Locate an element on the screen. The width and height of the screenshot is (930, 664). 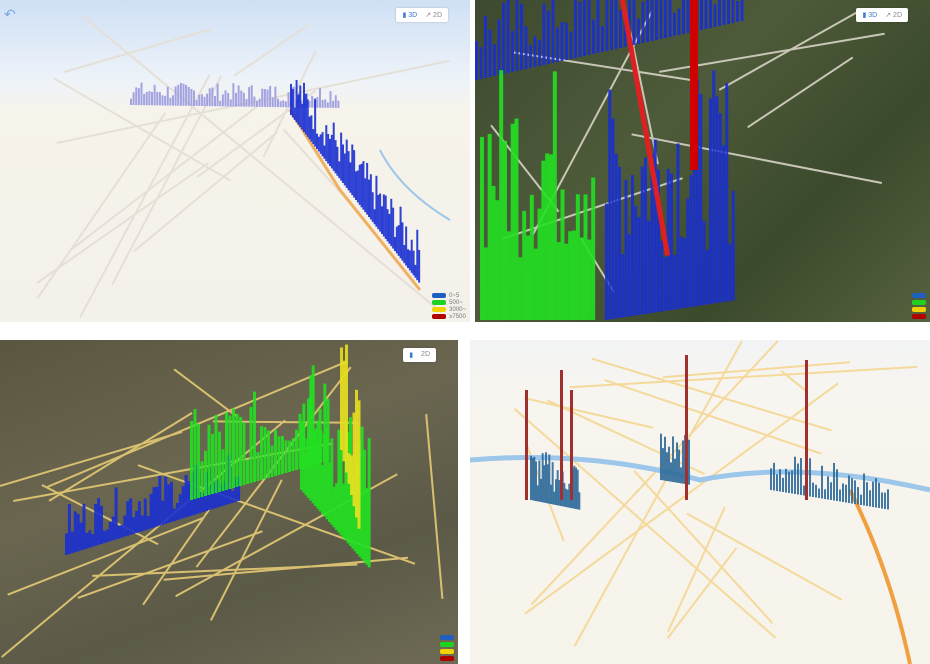
legend: 0~5 500~ 3000~ ≥7500 is located at coordinates (449, 306).